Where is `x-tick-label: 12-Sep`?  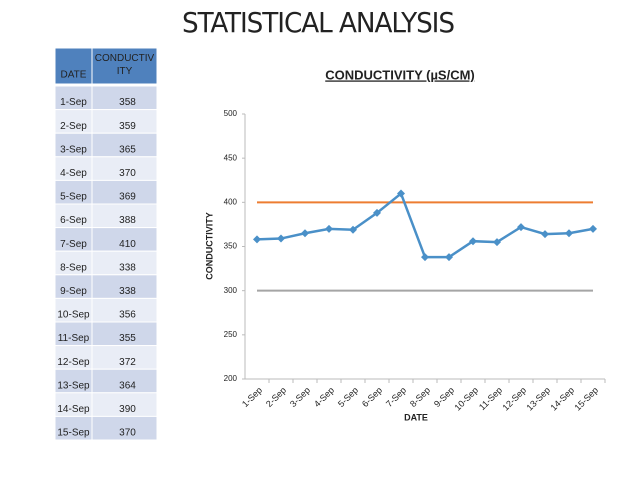 x-tick-label: 12-Sep is located at coordinates (514, 399).